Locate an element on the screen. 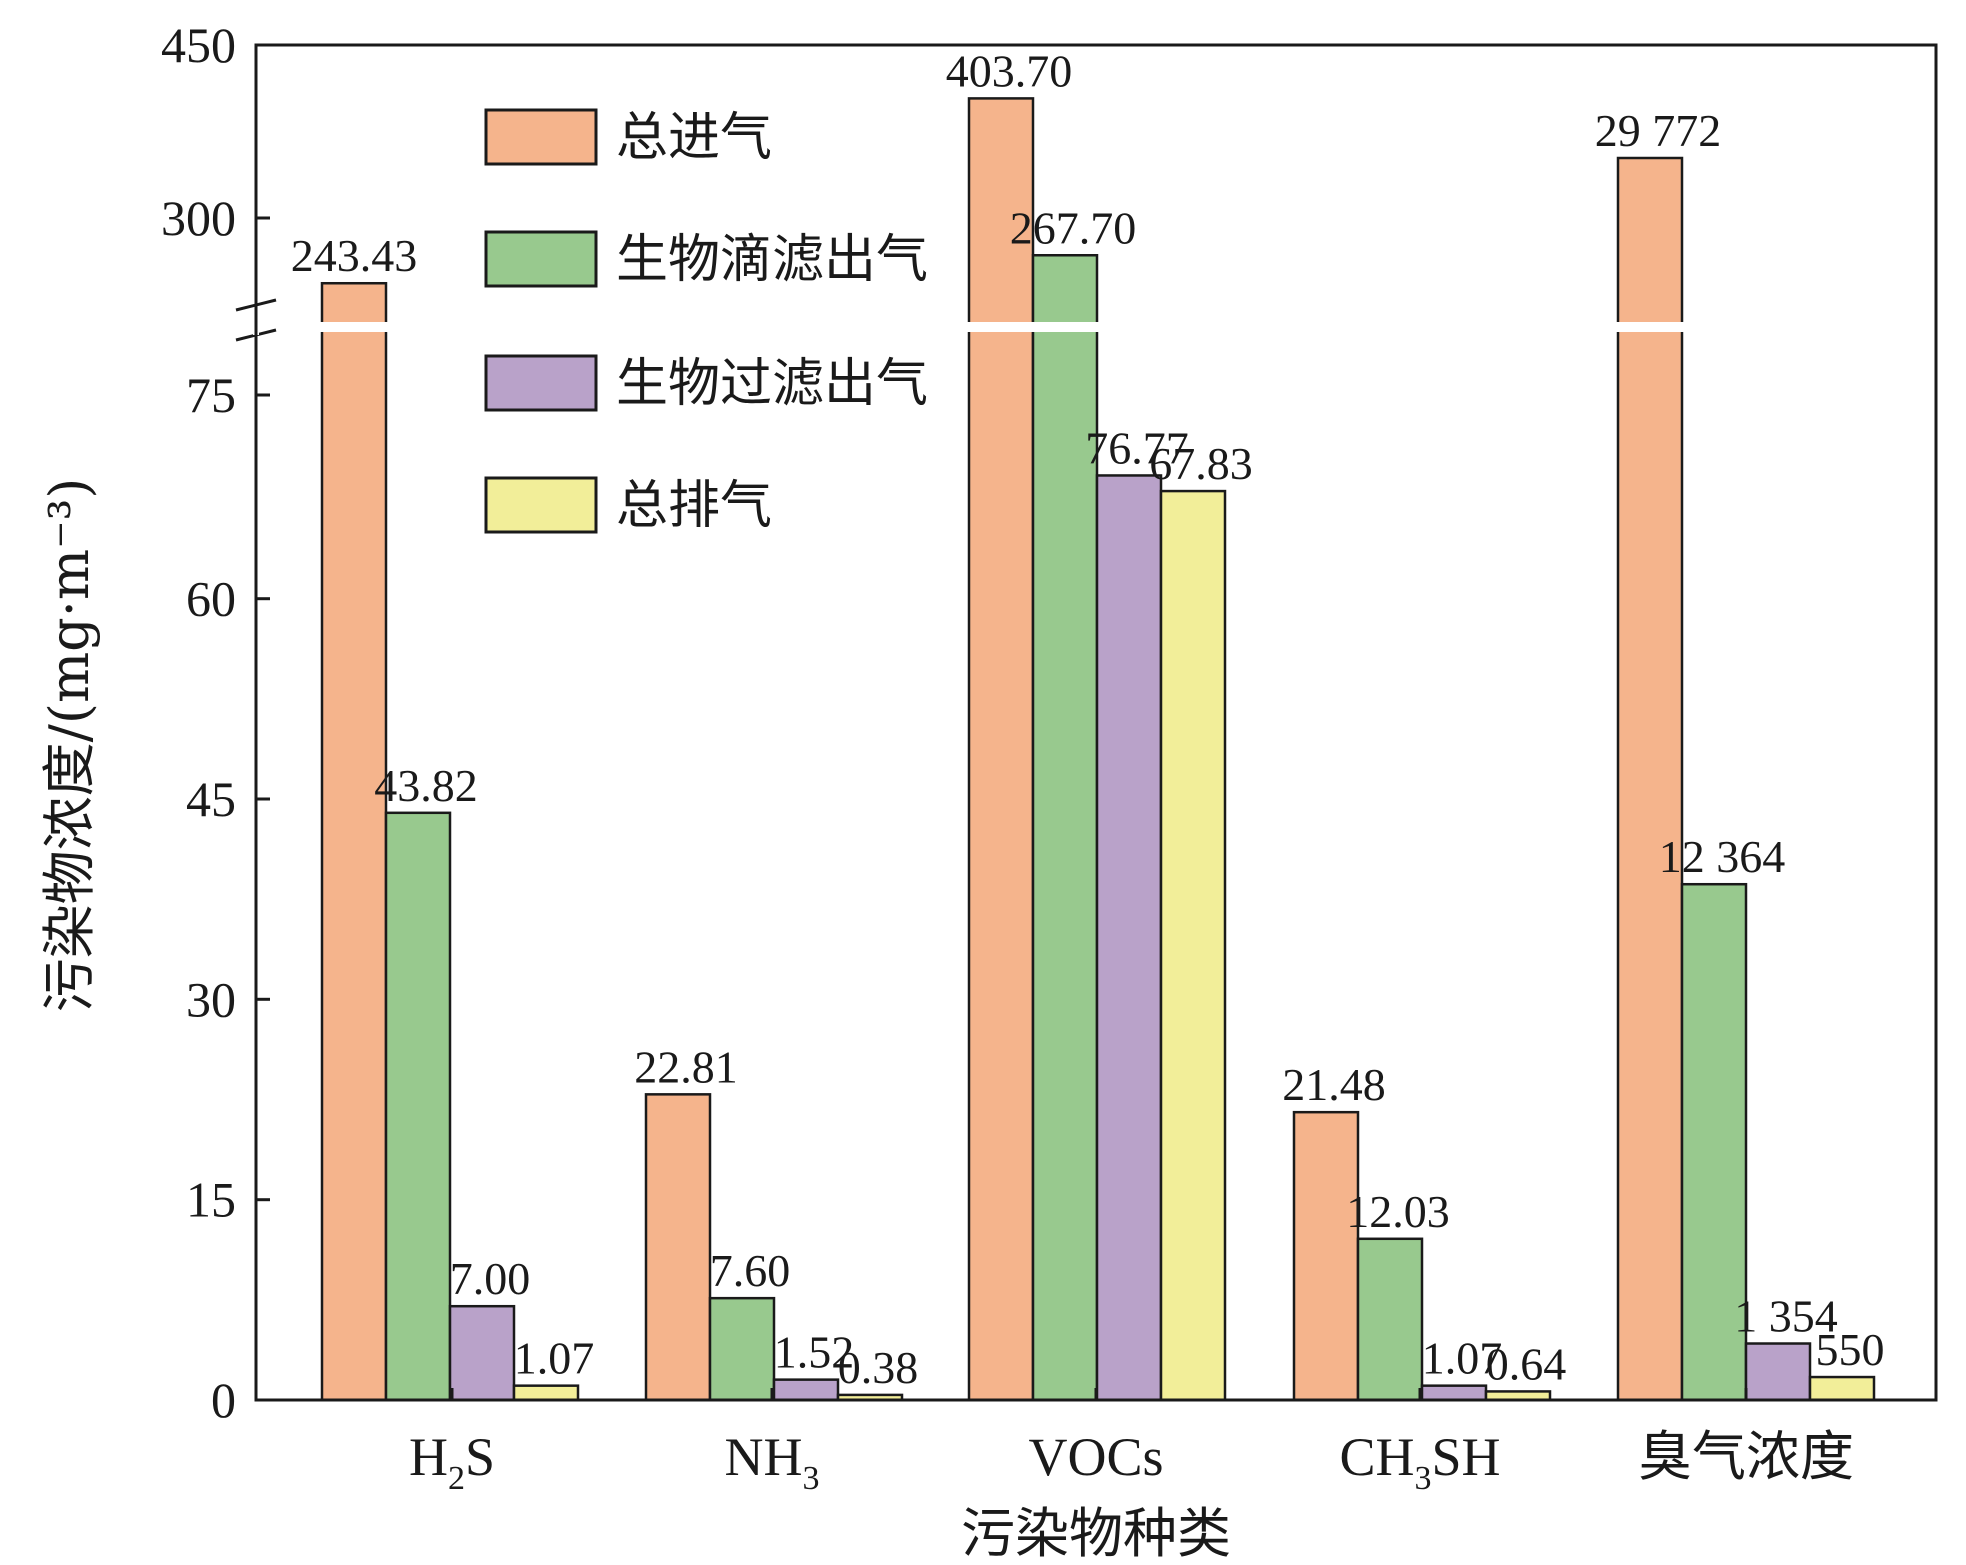 This screenshot has width=1966, height=1565. data-label: 0.64 is located at coordinates (1526, 1363).